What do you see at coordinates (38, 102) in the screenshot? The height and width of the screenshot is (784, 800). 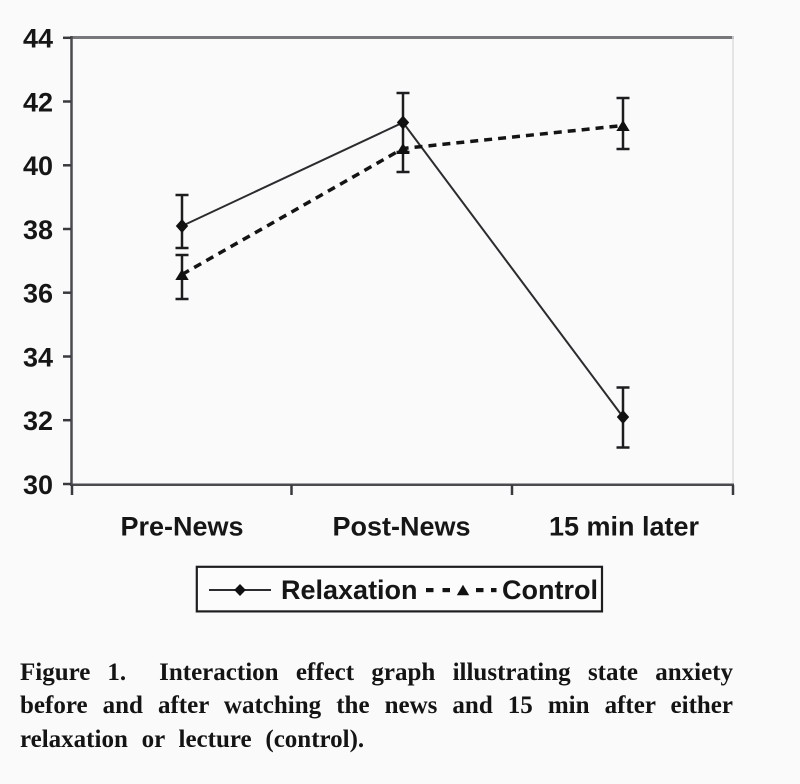 I see `svg-text: 42` at bounding box center [38, 102].